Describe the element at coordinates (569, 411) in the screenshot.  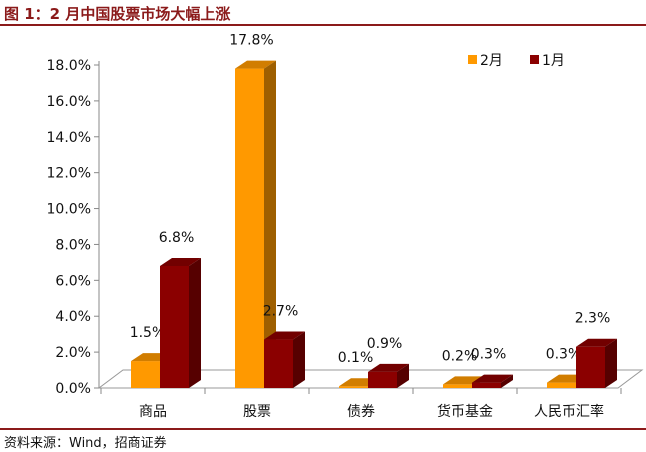
I see `x-category-label: 人民币汇率` at that location.